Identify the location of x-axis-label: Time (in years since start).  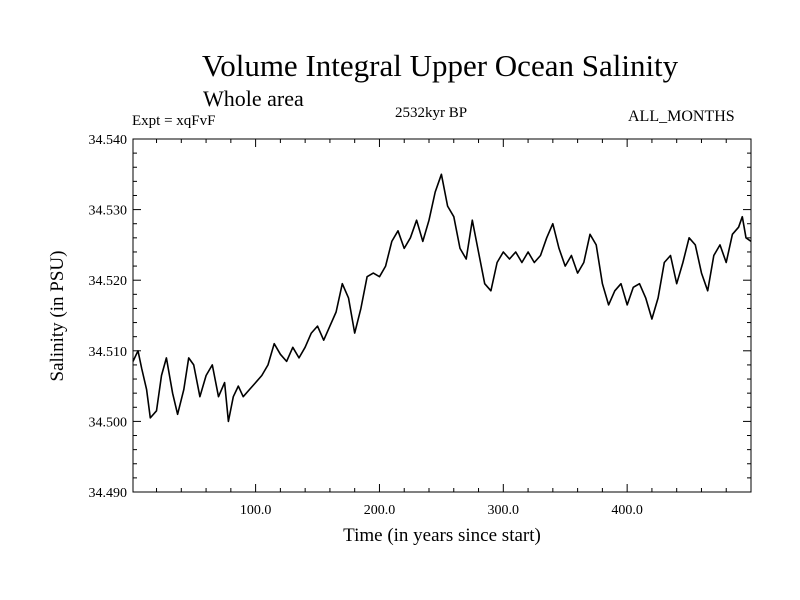
(442, 535).